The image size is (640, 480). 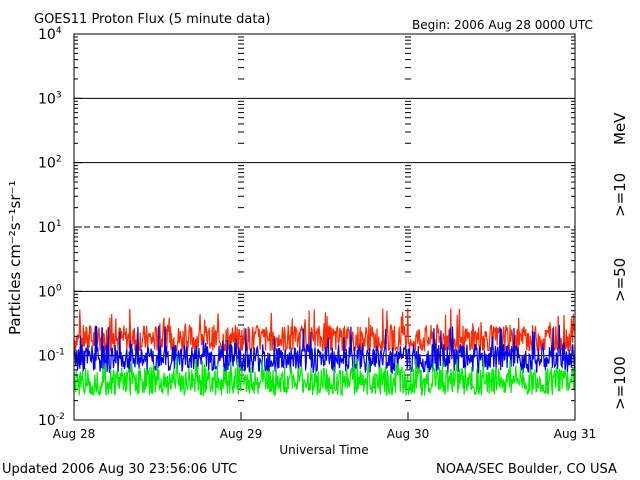 I want to click on legend: MeV >=10 >=50 >=100, so click(x=620, y=261).